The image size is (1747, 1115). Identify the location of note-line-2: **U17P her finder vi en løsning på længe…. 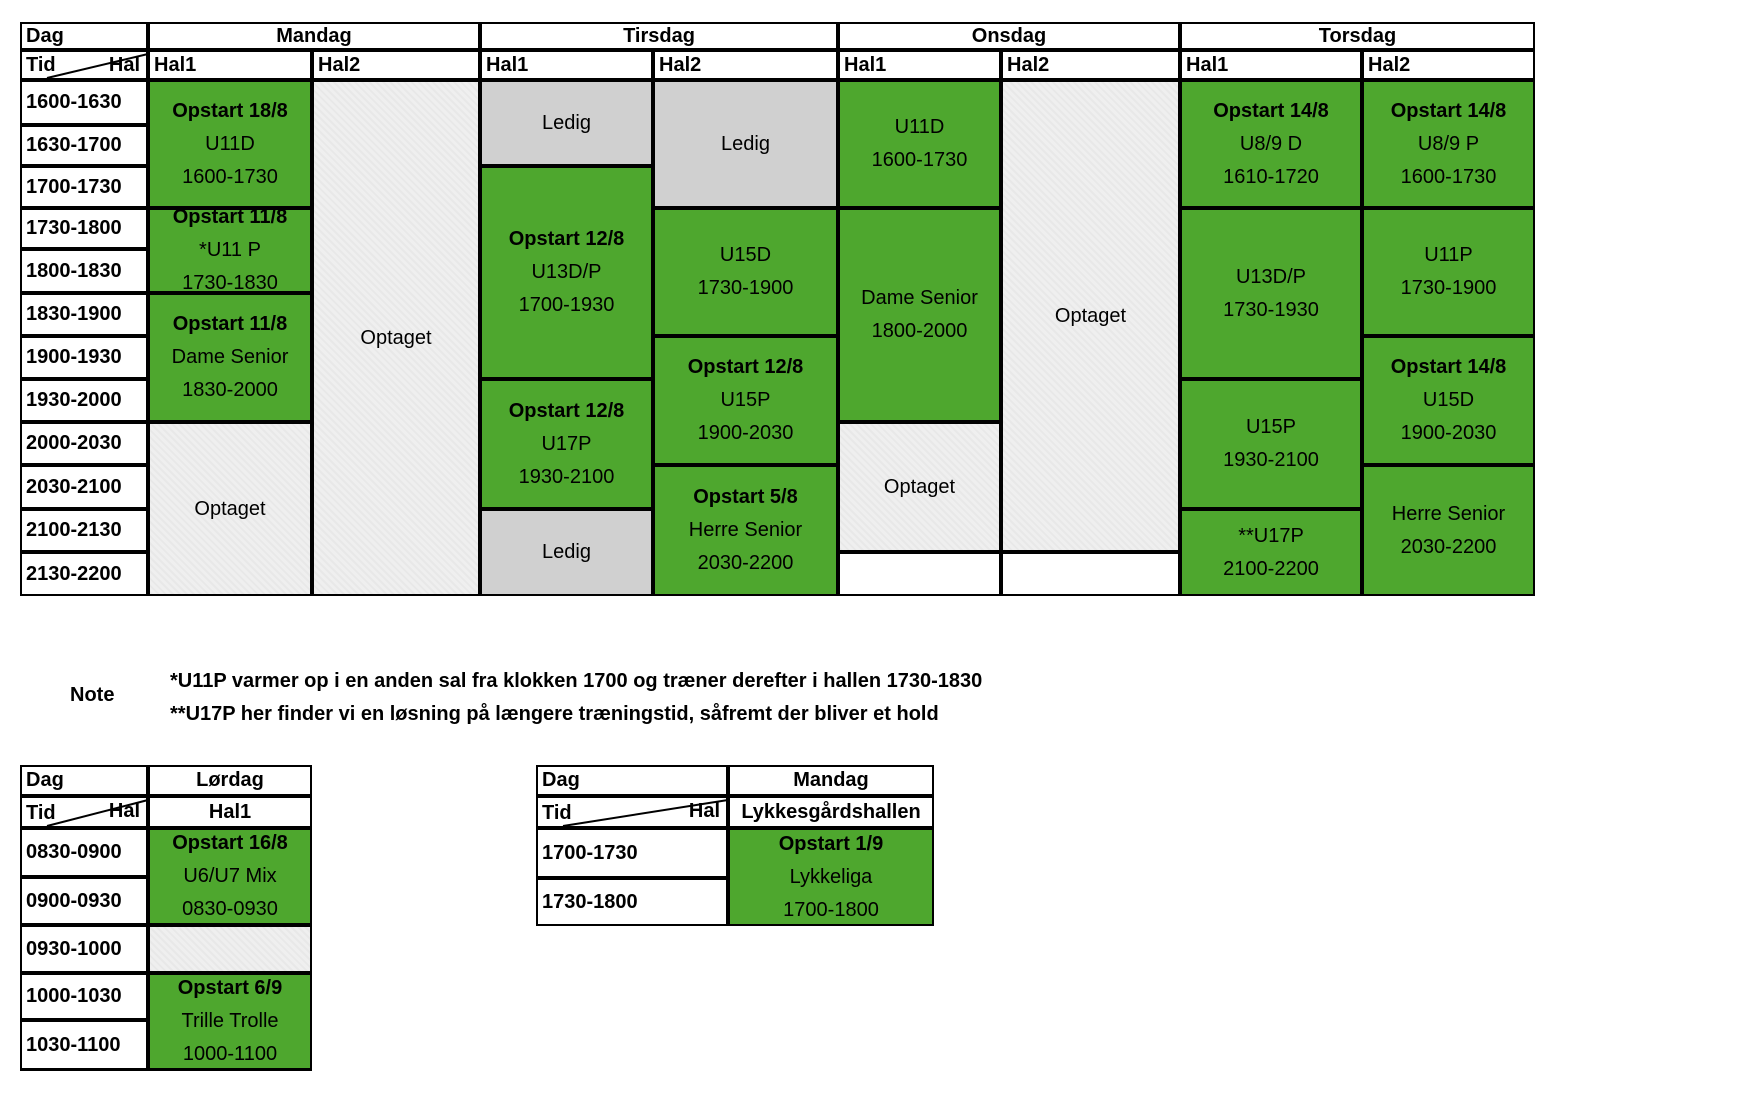
(554, 714).